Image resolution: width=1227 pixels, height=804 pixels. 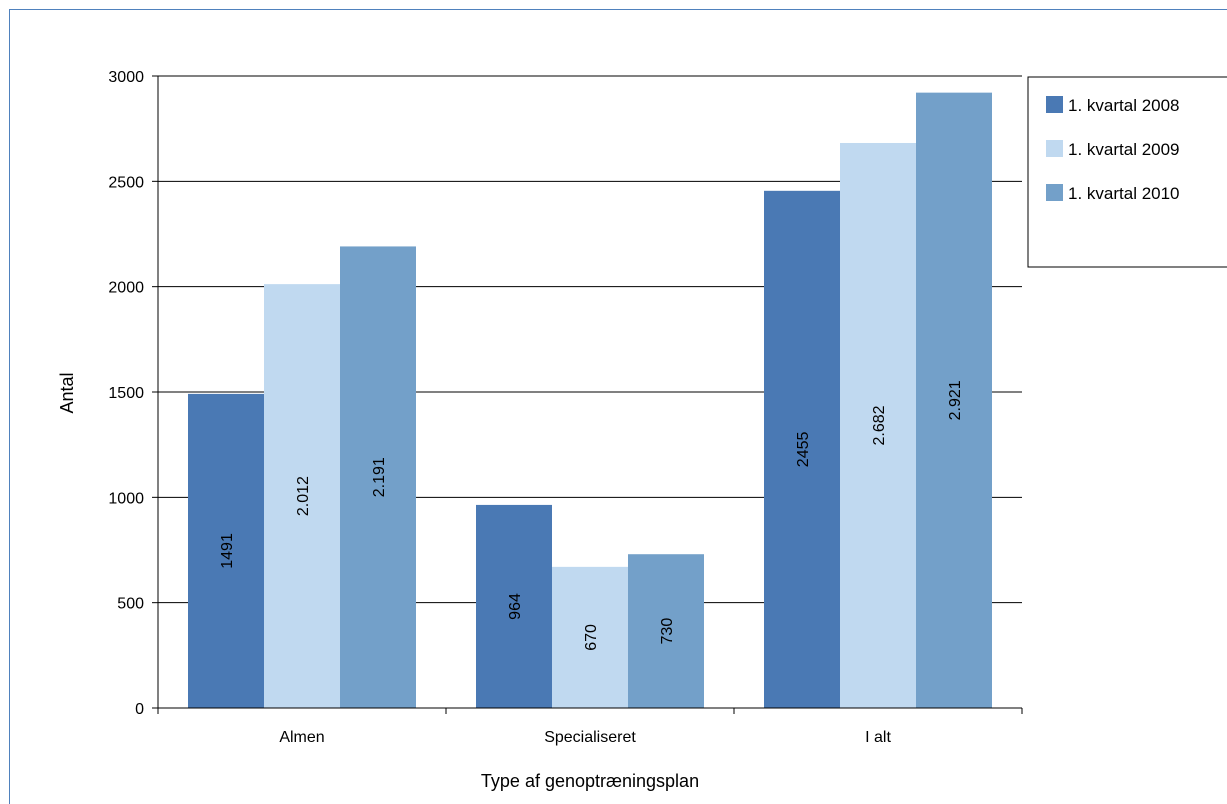 What do you see at coordinates (126, 77) in the screenshot?
I see `y-tick-label: 3000` at bounding box center [126, 77].